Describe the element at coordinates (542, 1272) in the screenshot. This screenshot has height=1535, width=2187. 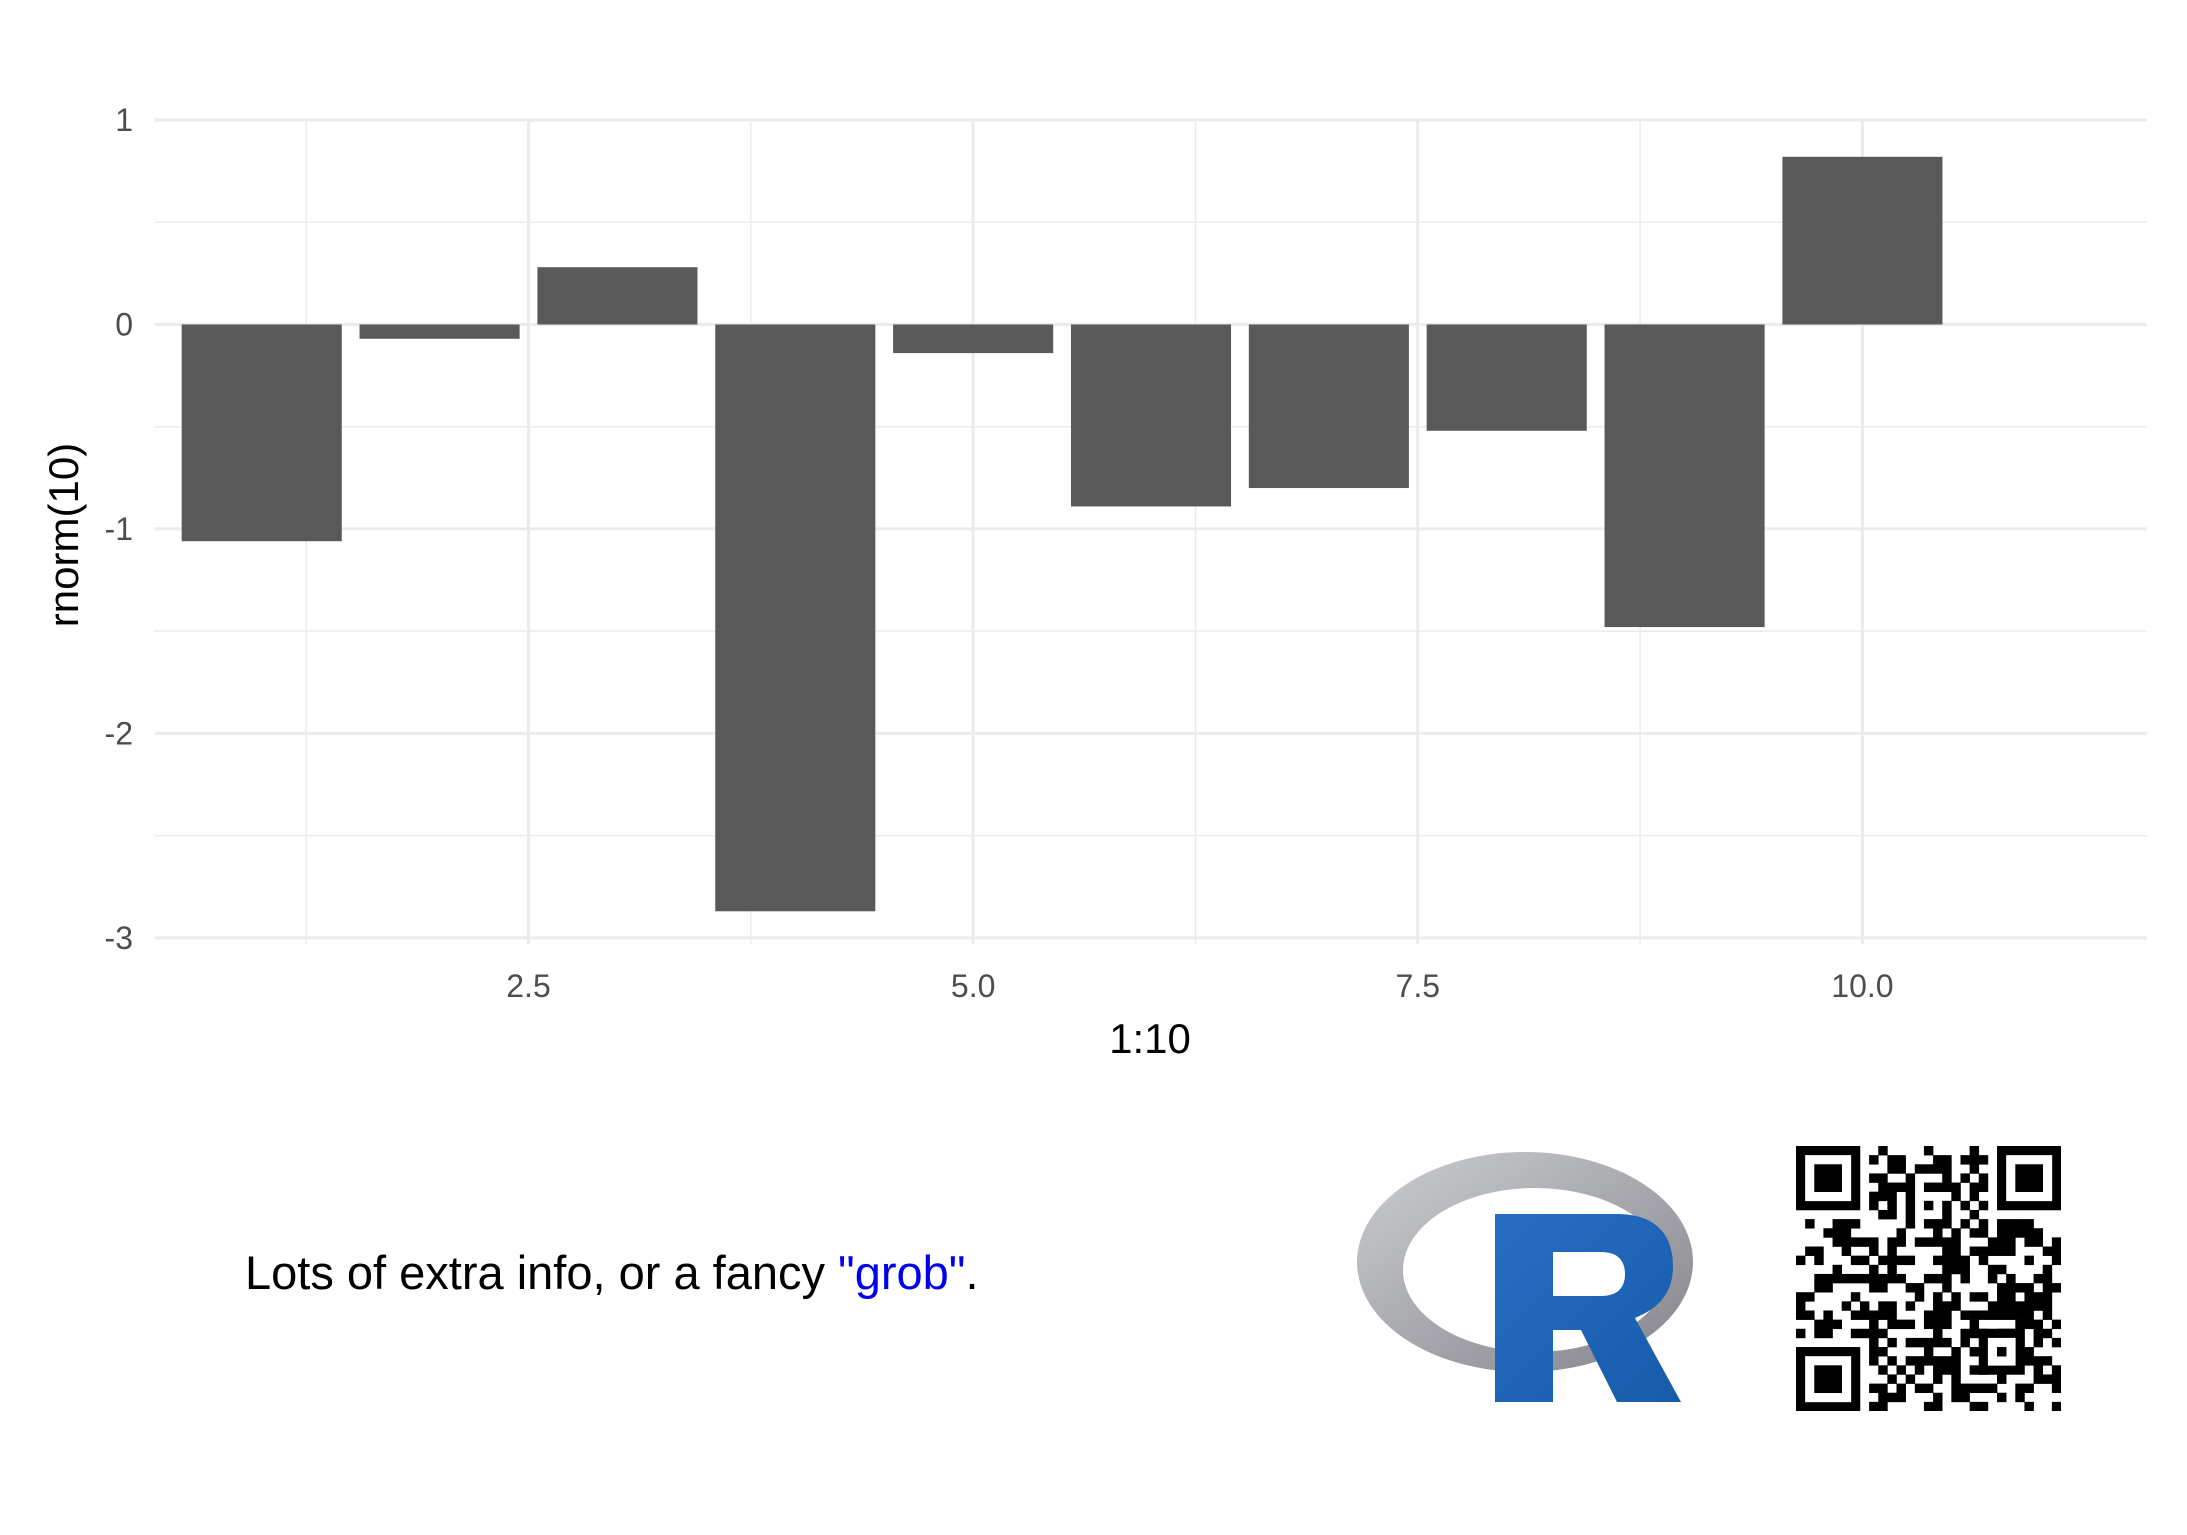
I see `footer-text-before: Lots of extra info, or a fancy` at that location.